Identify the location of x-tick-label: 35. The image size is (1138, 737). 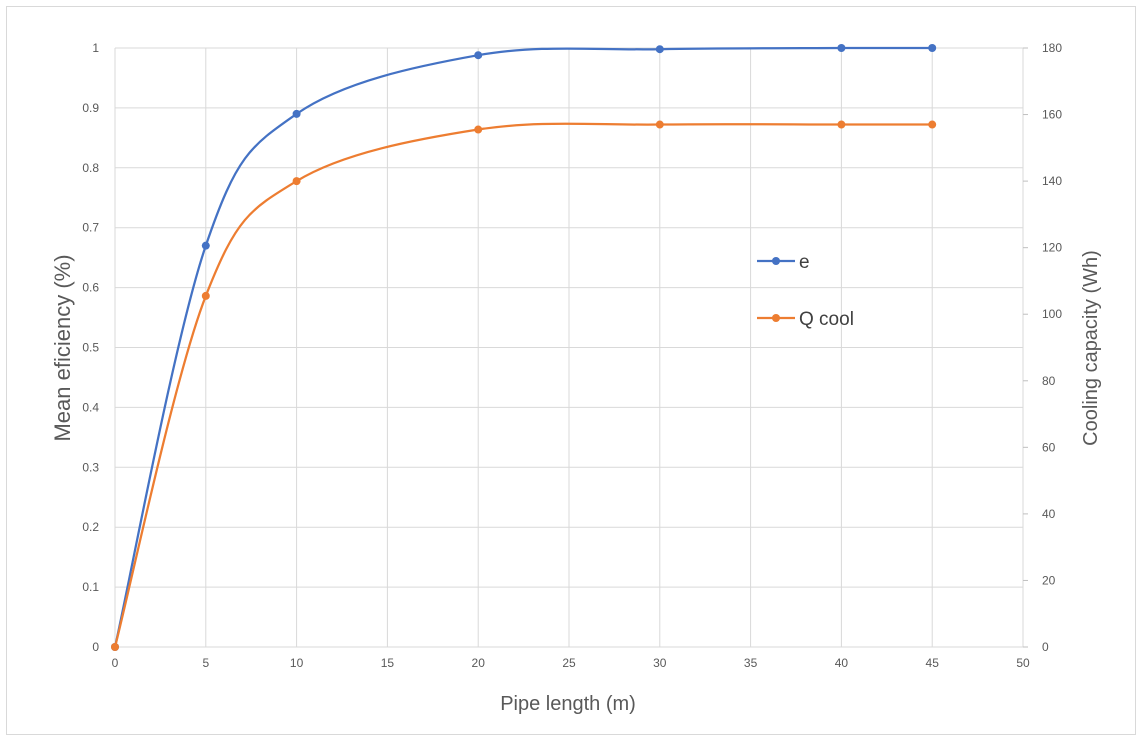
(751, 663).